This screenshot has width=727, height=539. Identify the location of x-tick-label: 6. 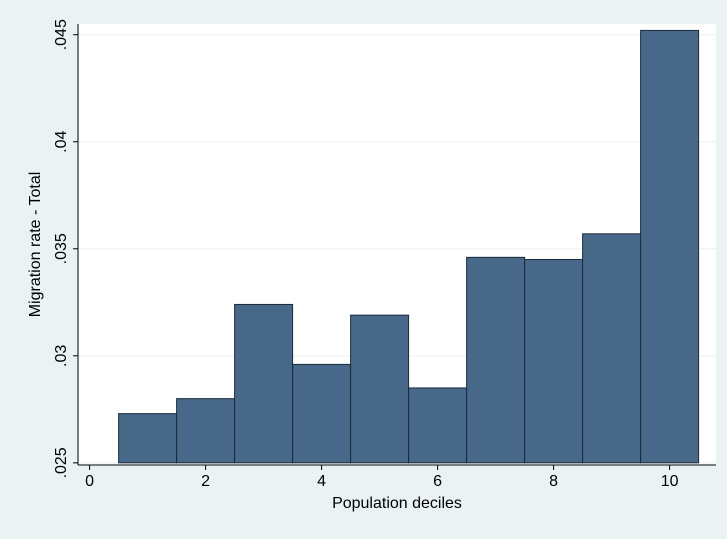
(437, 481).